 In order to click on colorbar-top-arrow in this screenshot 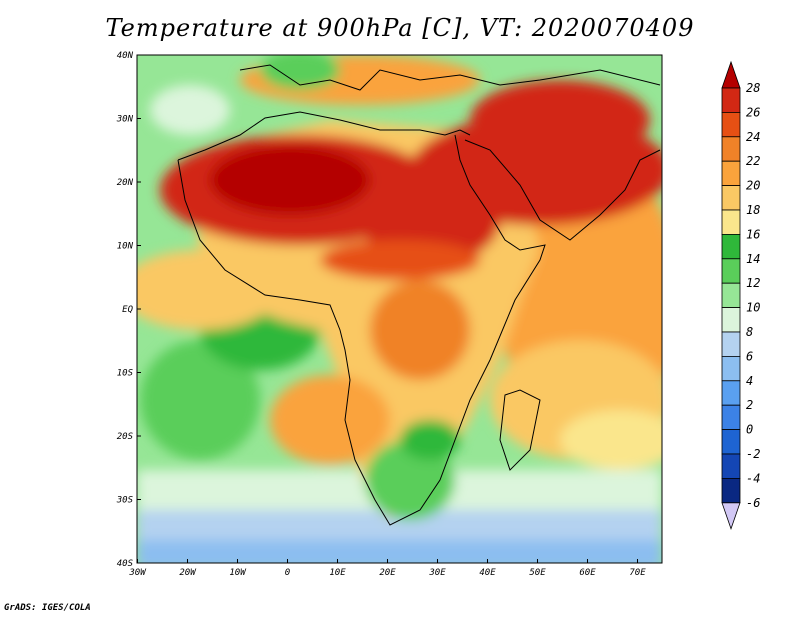, I will do `click(731, 74)`.